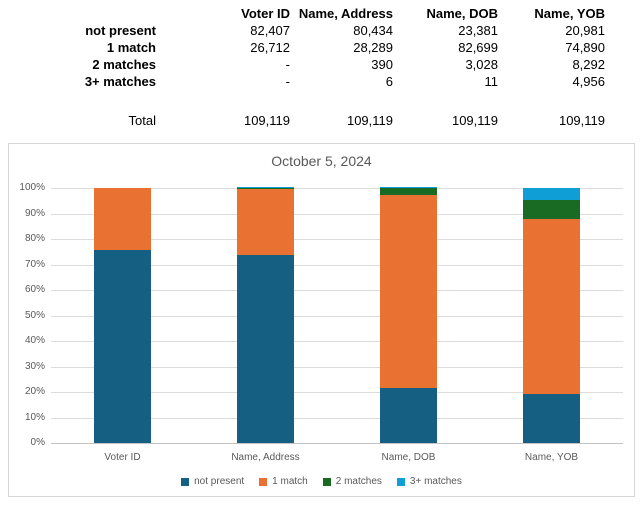  I want to click on legend-swatch-1-match, so click(263, 481).